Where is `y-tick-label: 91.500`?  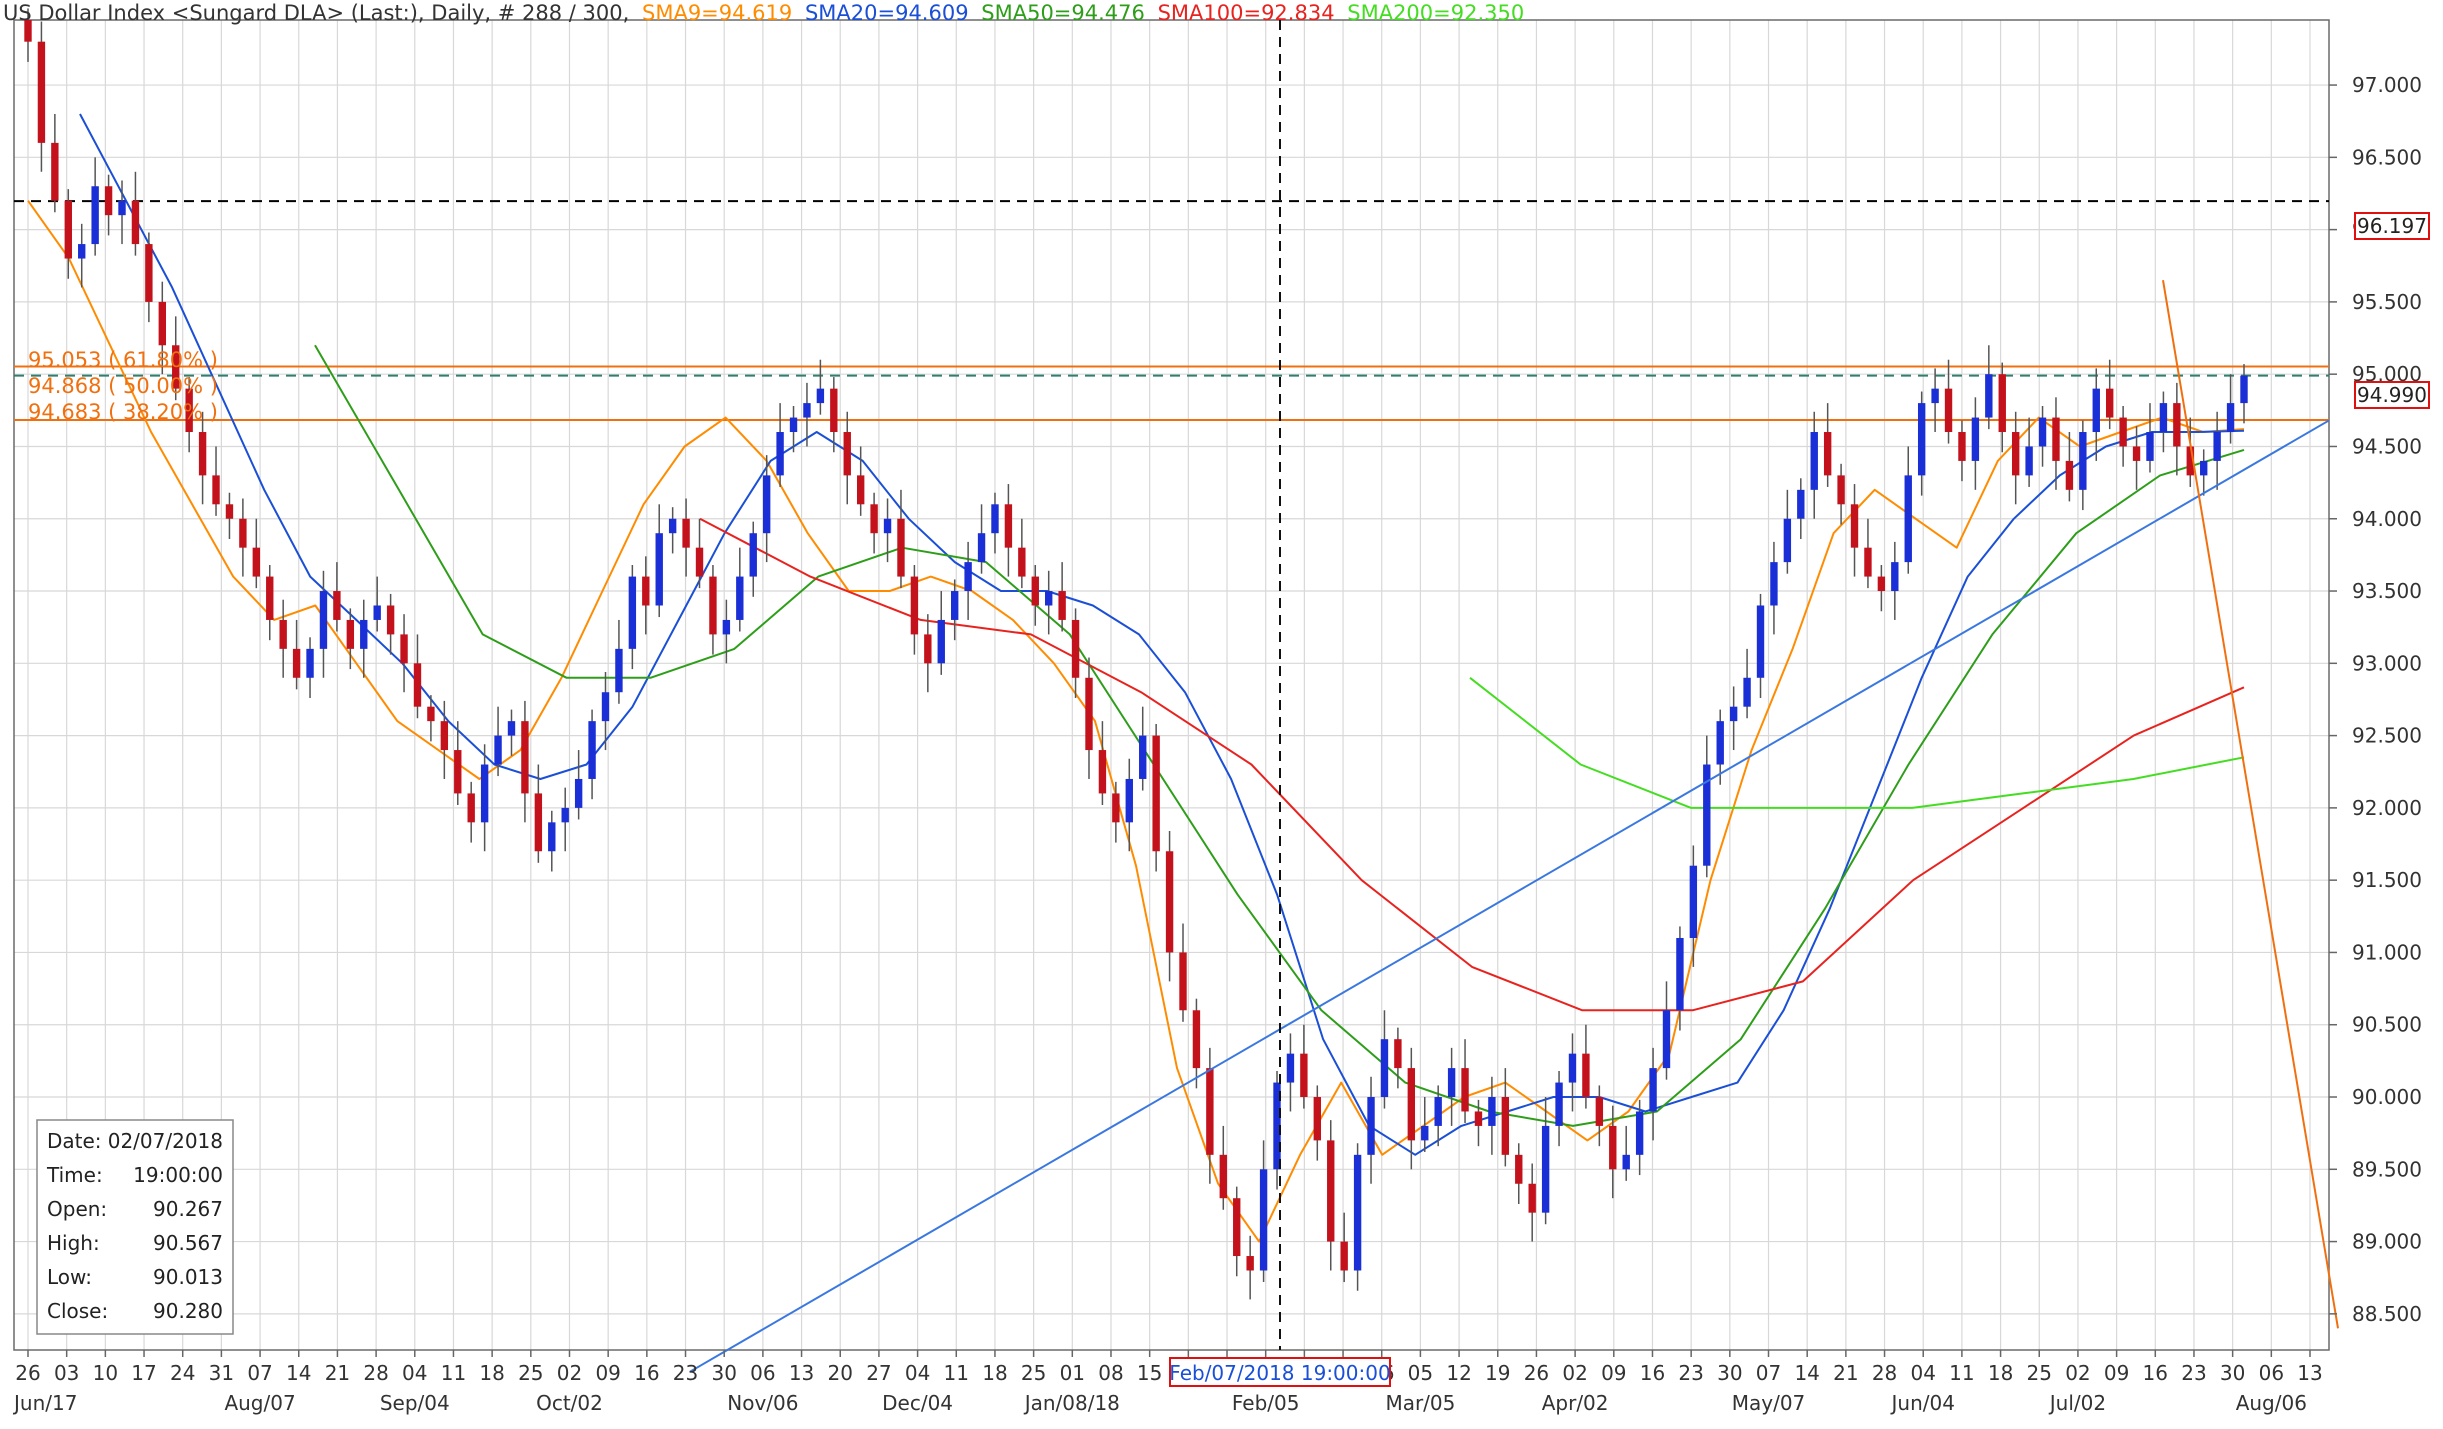
y-tick-label: 91.500 is located at coordinates (2387, 880).